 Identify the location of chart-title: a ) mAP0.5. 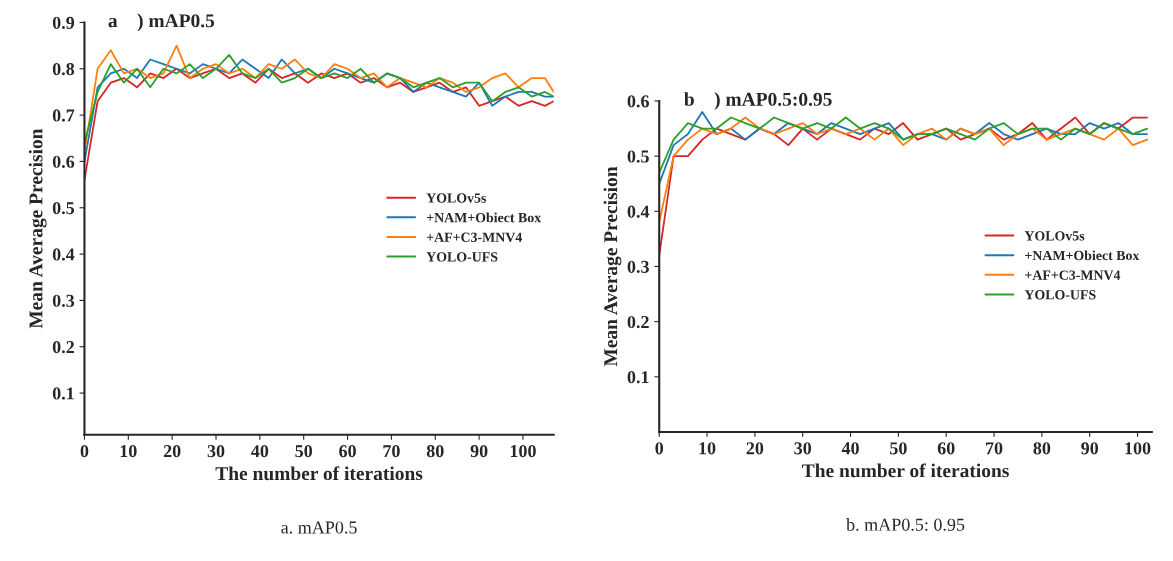
(161, 22).